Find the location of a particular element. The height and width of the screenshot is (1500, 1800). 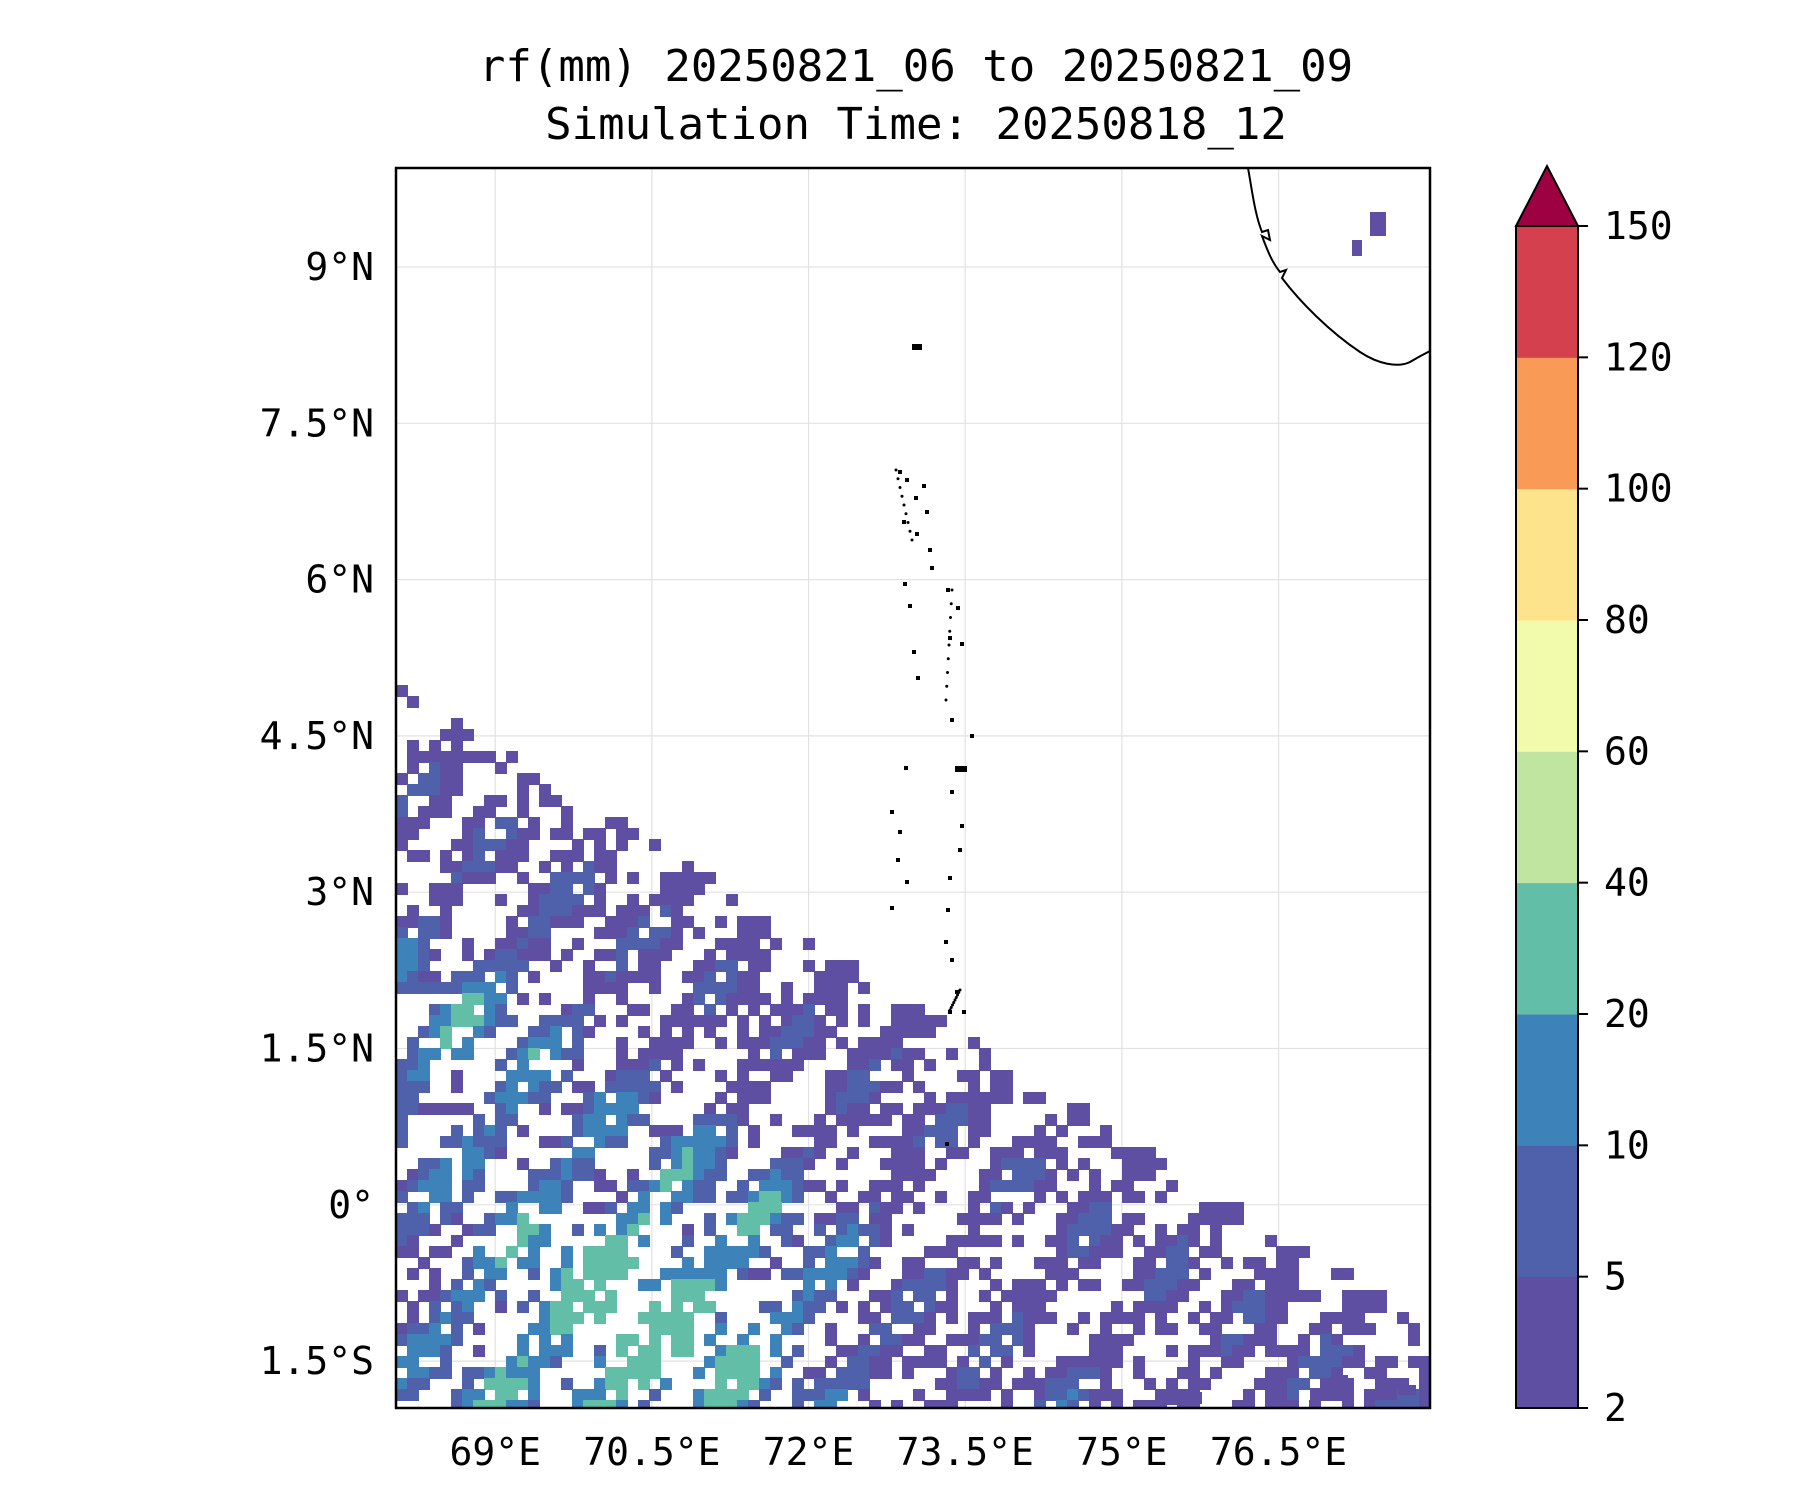

colorbar-tick-label: 60 is located at coordinates (1627, 751).